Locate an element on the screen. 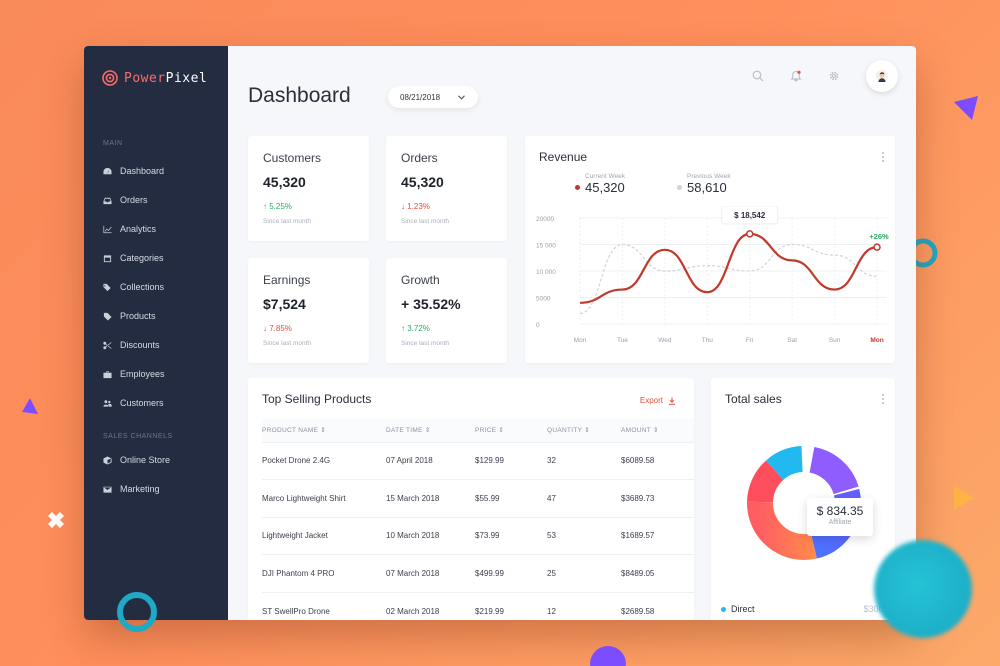 This screenshot has width=1000, height=666. x-tick-label: Wed is located at coordinates (665, 340).